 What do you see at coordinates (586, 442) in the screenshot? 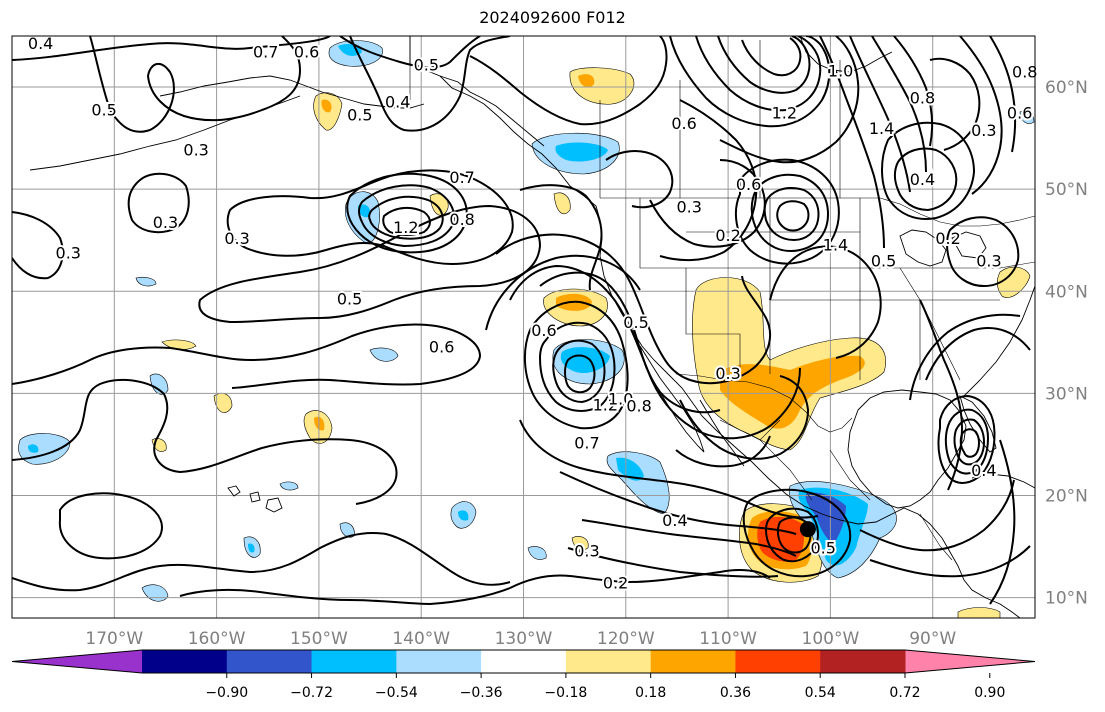
I see `contour-label: 0.7` at bounding box center [586, 442].